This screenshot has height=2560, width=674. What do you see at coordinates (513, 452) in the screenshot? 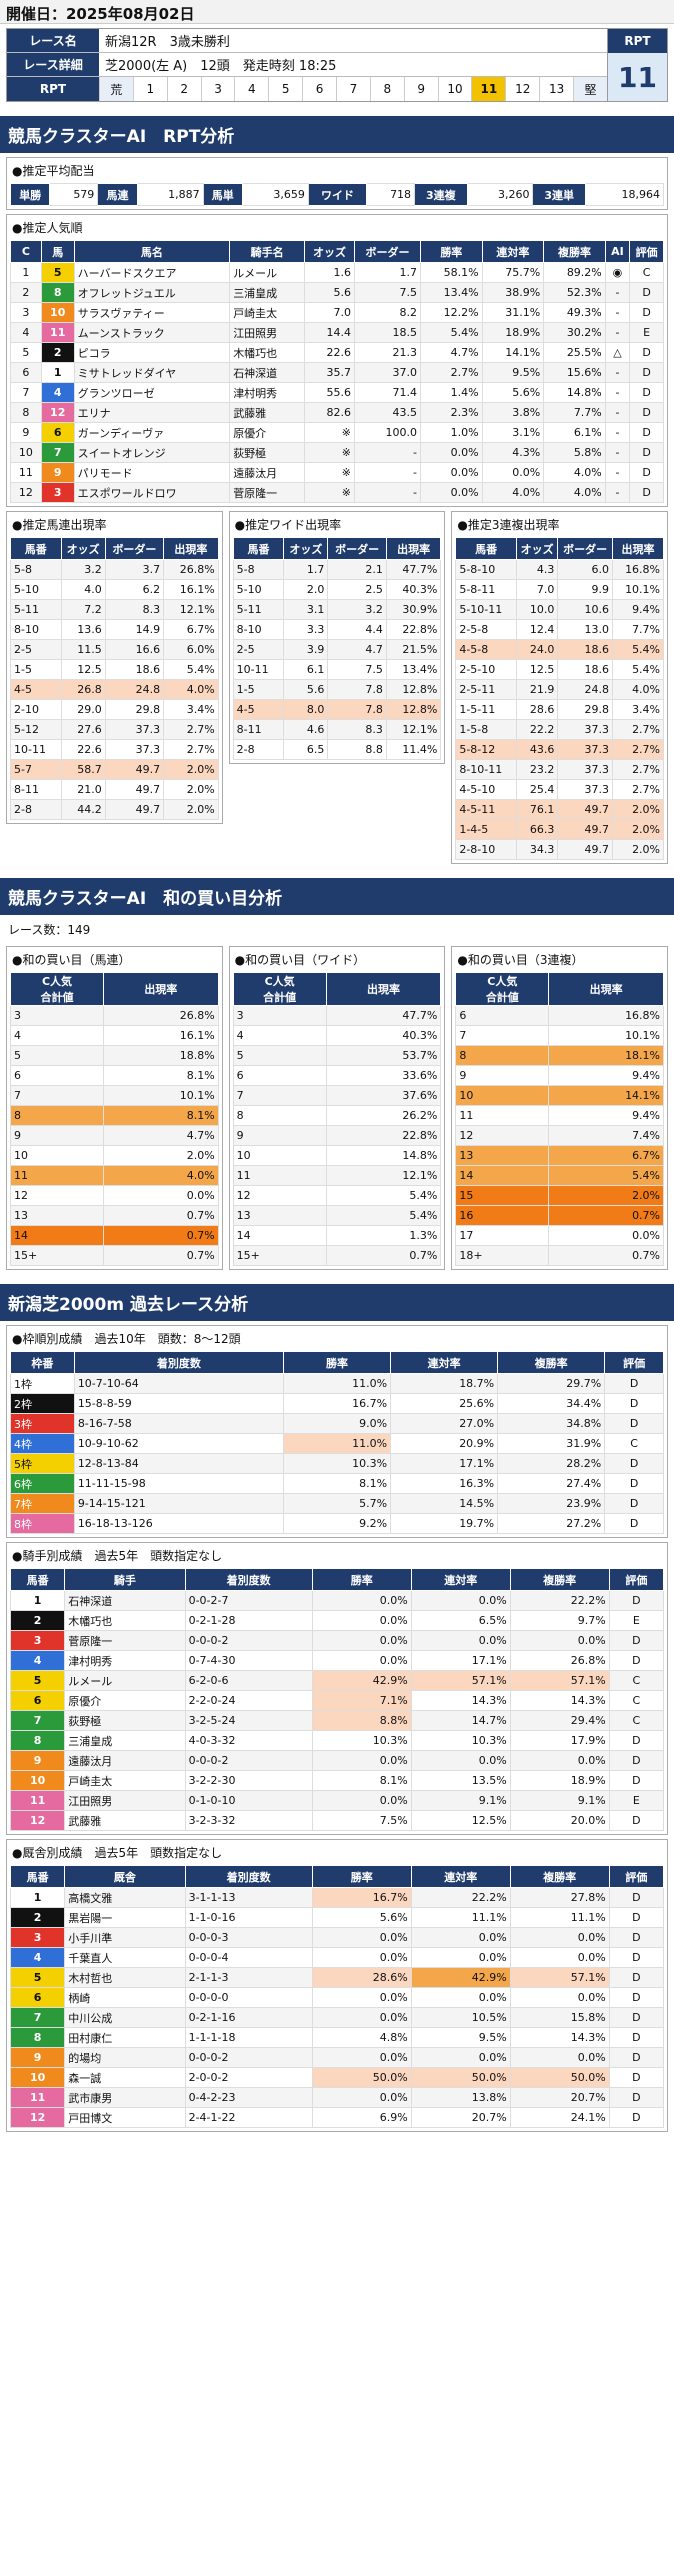
I see `cell: 4.3%` at bounding box center [513, 452].